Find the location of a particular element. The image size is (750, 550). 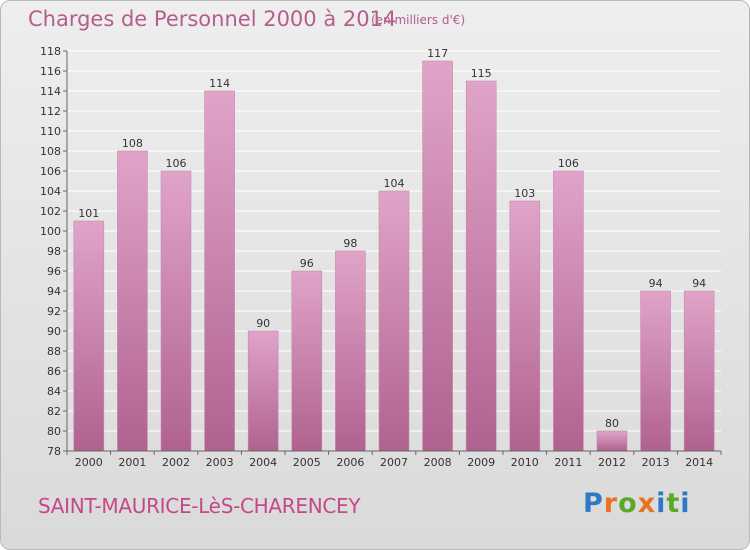

bar-2013 is located at coordinates (655, 371).